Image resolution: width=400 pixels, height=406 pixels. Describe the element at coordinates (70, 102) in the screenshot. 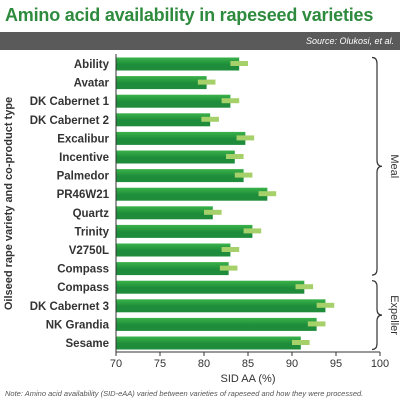

I see `category-label: DK Cabernet 1` at that location.